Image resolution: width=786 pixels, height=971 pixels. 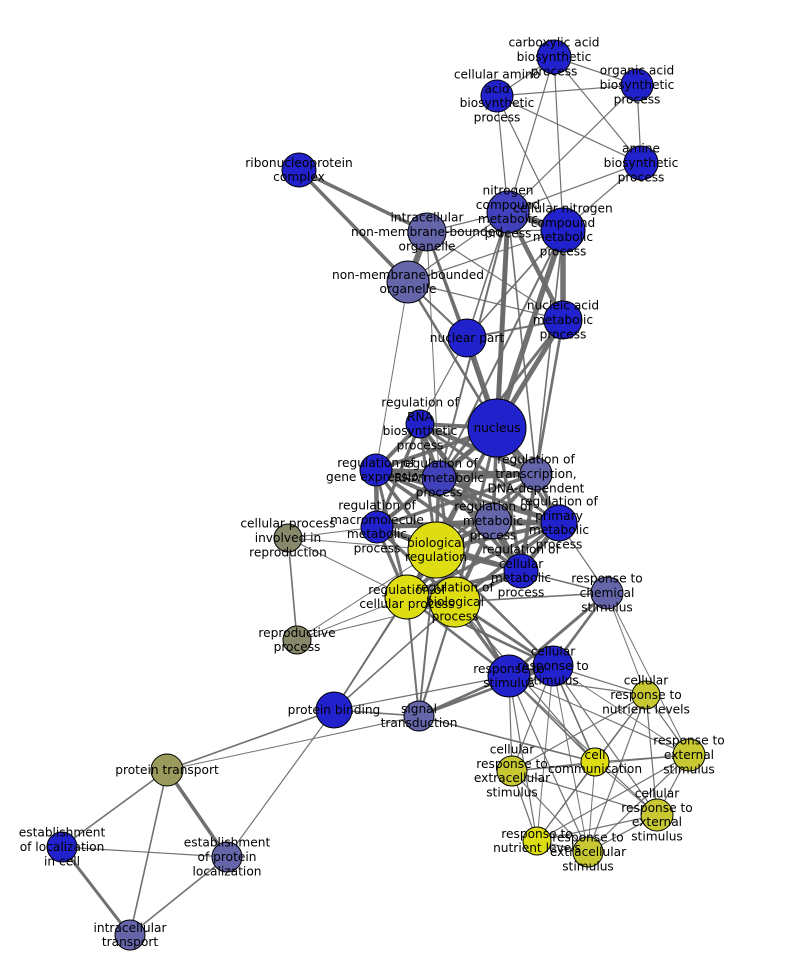 I want to click on graph-node-label: response to stimulus, so click(x=508, y=675).